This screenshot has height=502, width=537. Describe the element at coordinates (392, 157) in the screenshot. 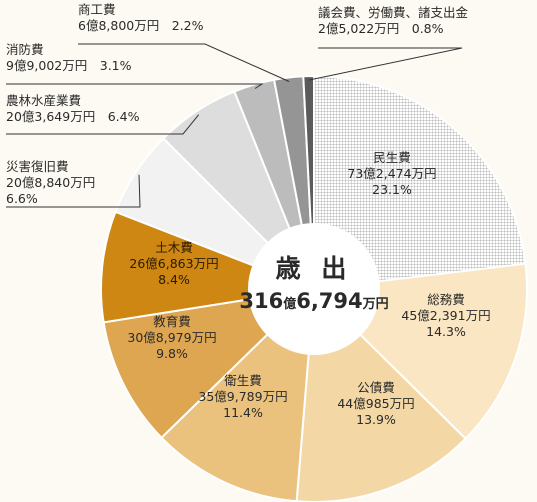

I see `slice-label-name-0: 民生費` at that location.